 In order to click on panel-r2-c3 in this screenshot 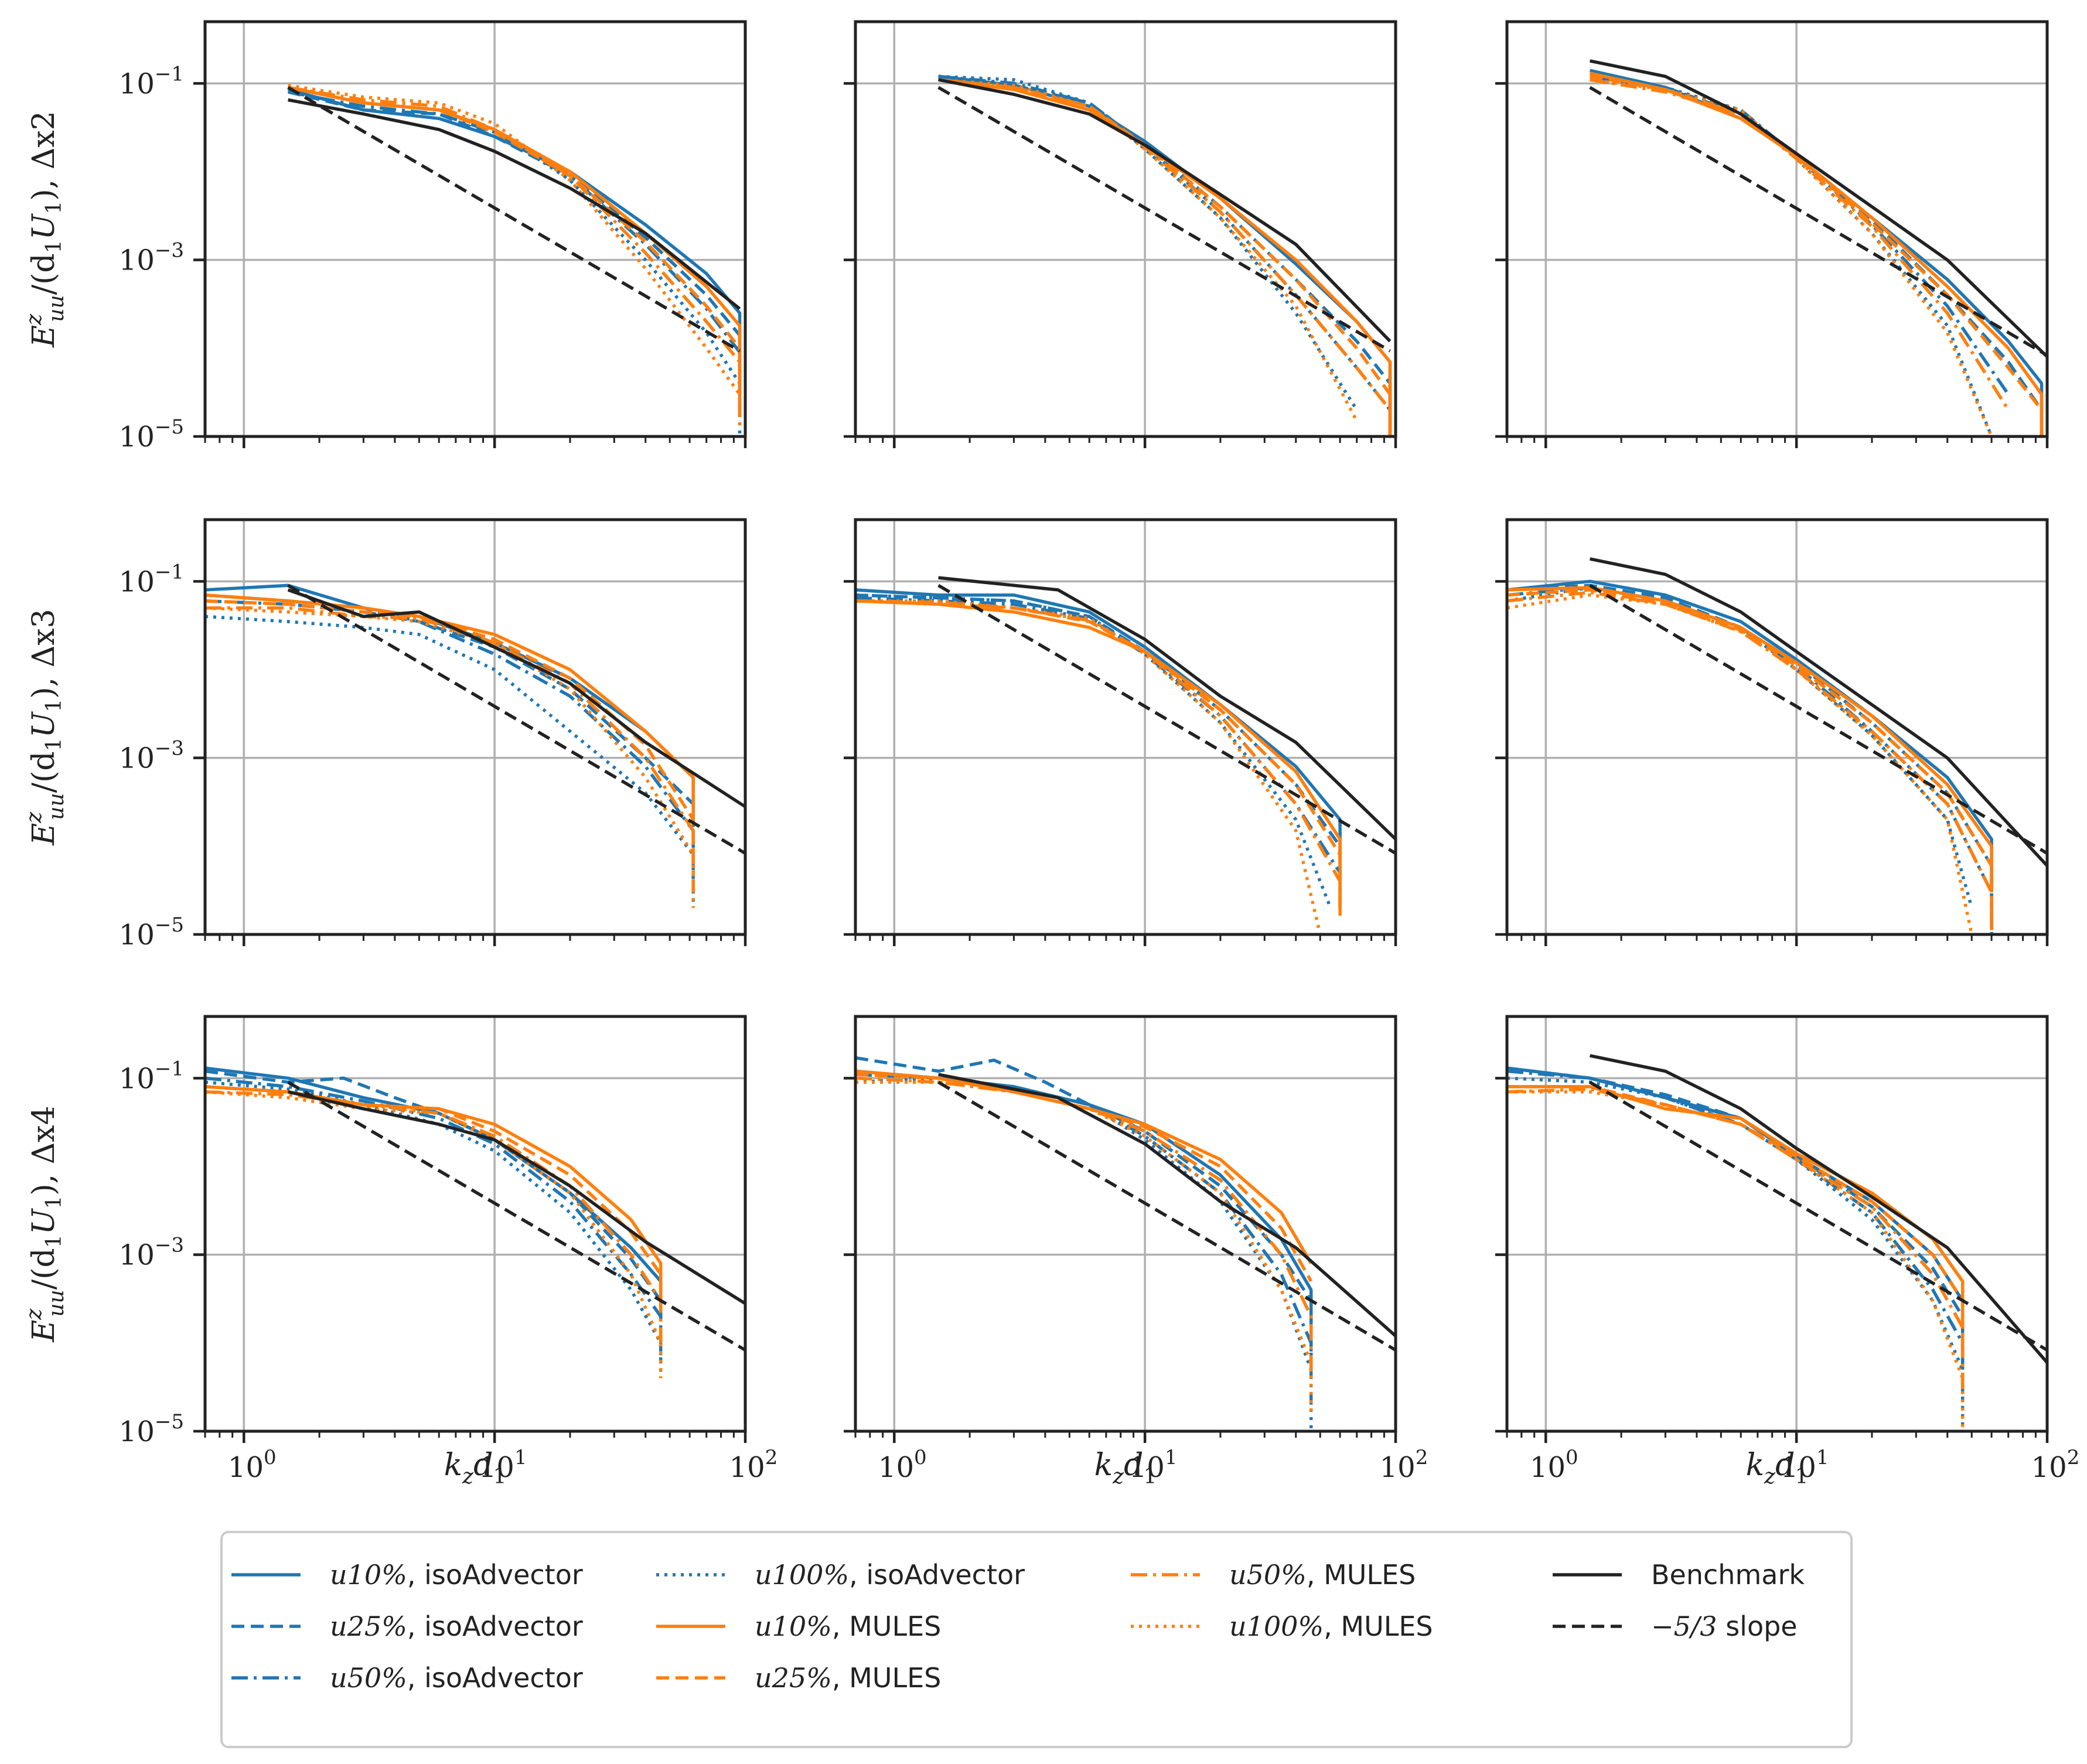, I will do `click(1772, 732)`.